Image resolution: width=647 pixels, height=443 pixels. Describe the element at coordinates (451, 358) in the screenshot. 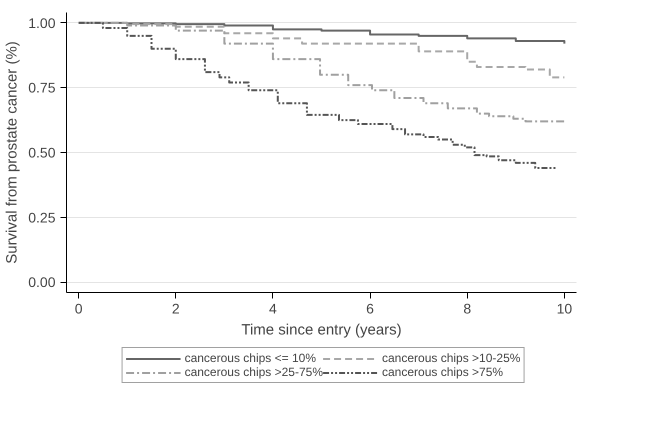

I see `legend-label: cancerous chips >10-25%` at that location.